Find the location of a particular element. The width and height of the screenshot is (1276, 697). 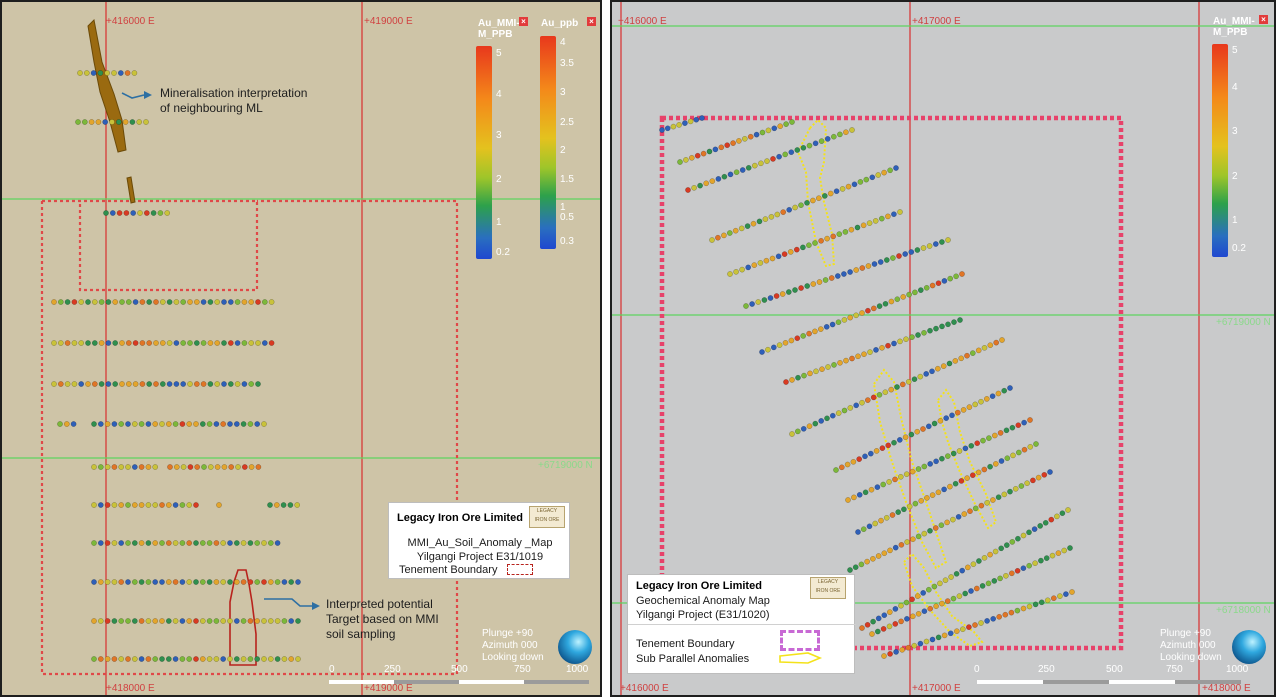

project-name: Yilgangi Project (E31/1020) is located at coordinates (703, 615).